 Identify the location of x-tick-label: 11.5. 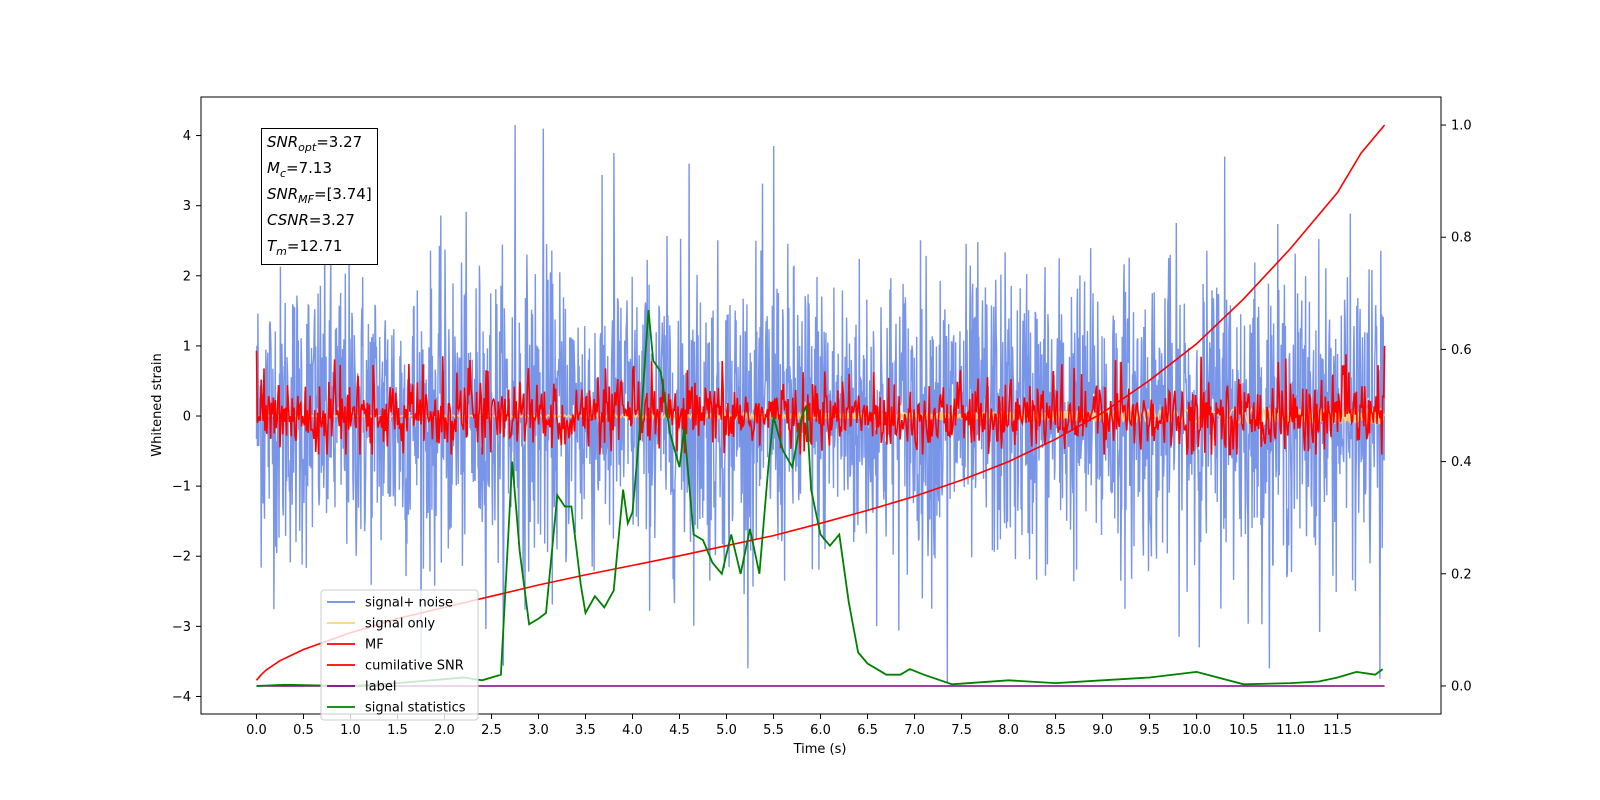
(1337, 730).